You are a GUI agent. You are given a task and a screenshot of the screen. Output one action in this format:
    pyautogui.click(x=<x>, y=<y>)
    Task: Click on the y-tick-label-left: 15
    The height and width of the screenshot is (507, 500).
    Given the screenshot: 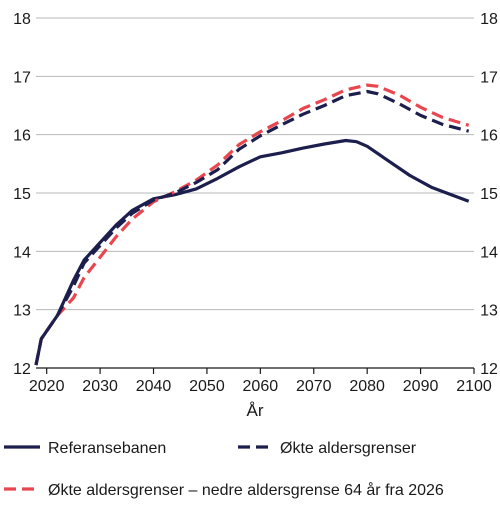 What is the action you would take?
    pyautogui.click(x=22, y=194)
    